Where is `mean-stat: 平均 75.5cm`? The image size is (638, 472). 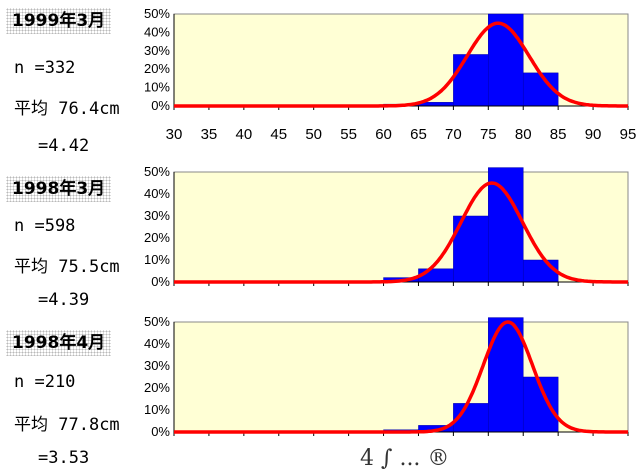 mean-stat: 平均 75.5cm is located at coordinates (67, 264).